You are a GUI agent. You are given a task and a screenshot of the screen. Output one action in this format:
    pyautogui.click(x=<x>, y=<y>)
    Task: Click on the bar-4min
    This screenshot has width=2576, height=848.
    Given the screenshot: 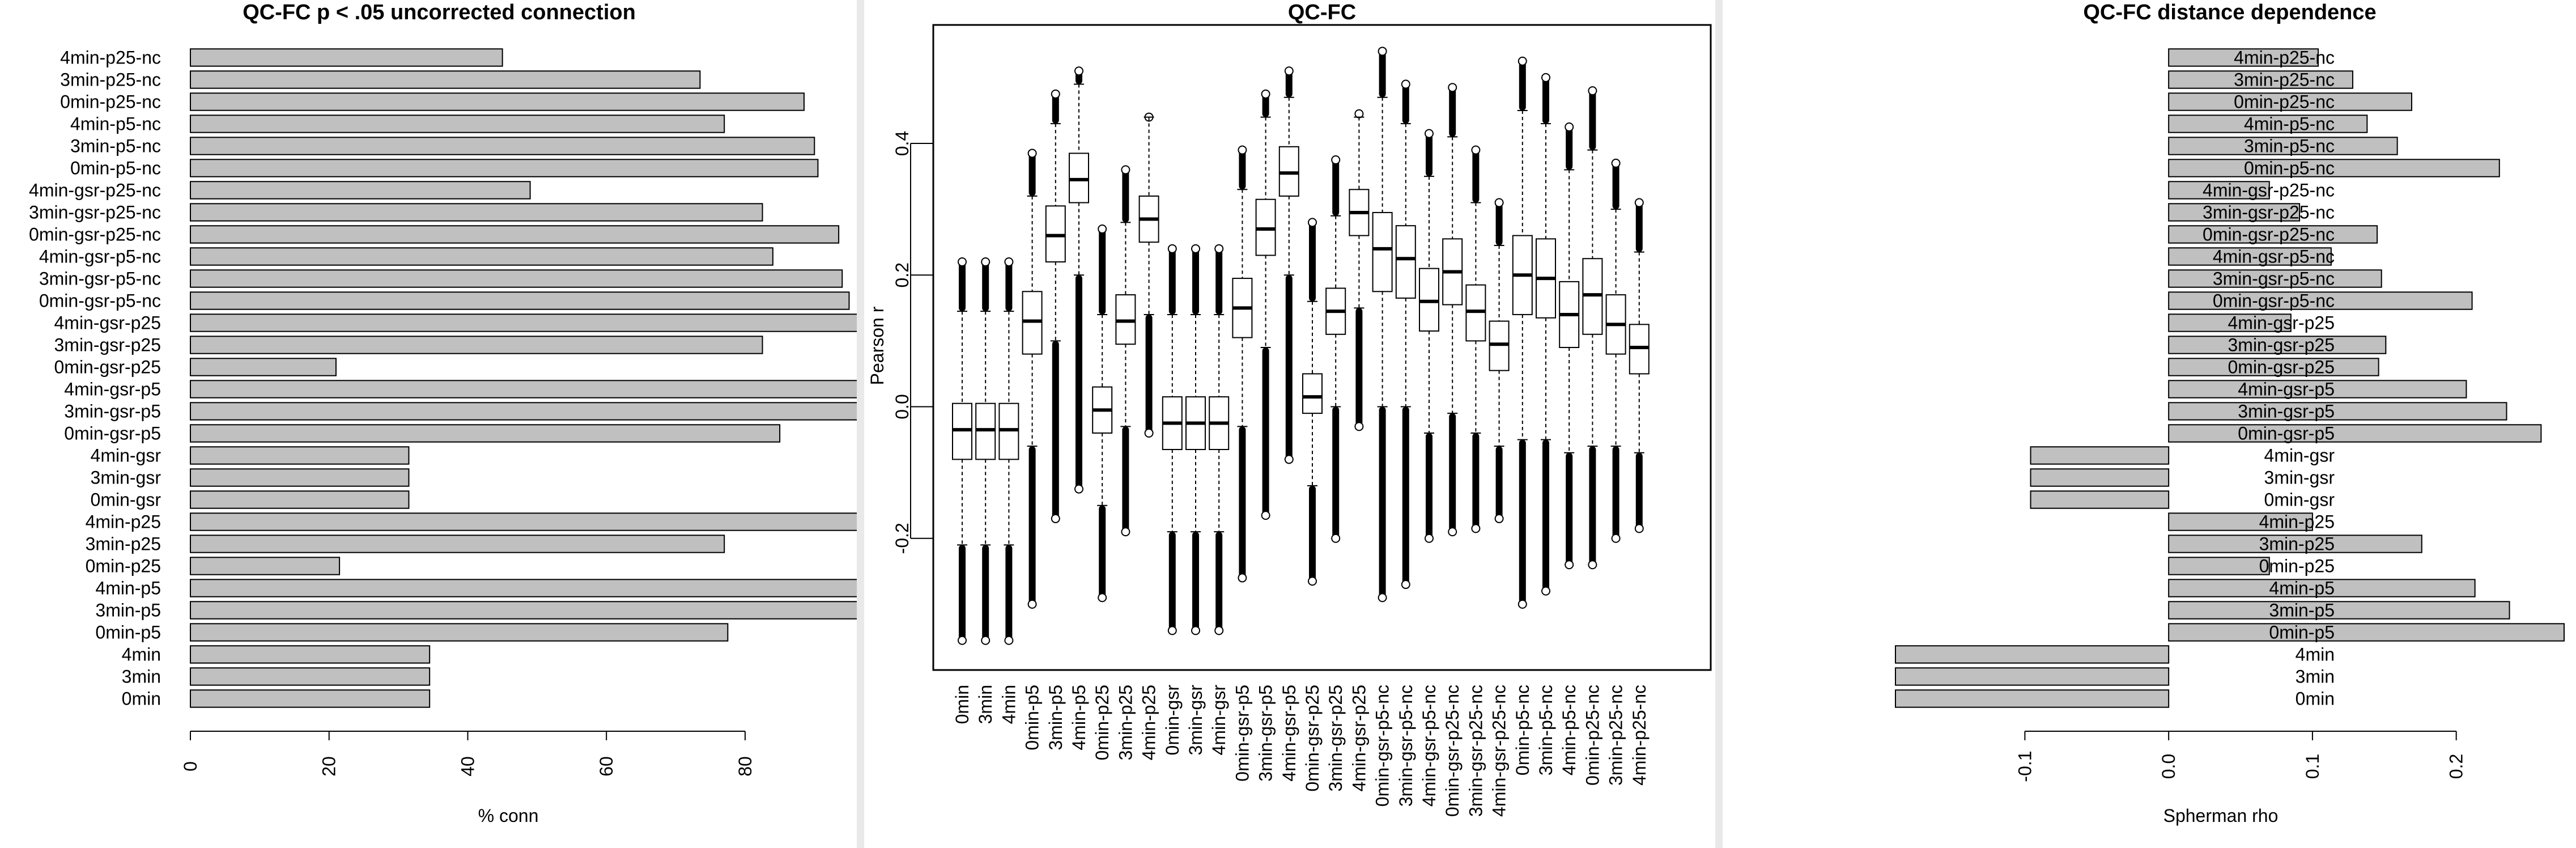 What is the action you would take?
    pyautogui.click(x=310, y=654)
    